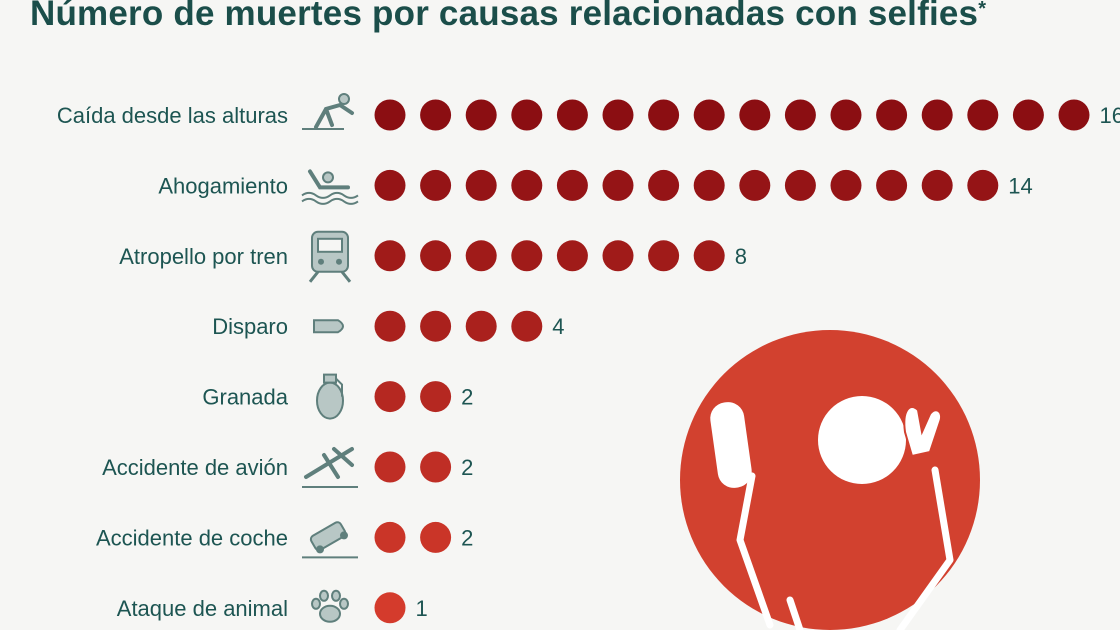  I want to click on chart-row: Disparo 4, so click(388, 326).